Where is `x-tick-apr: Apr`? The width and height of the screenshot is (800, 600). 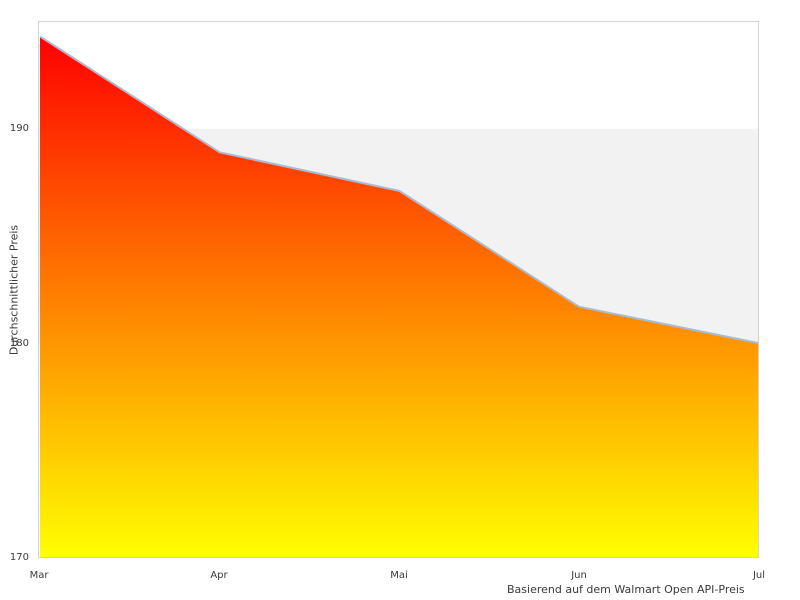
x-tick-apr: Apr is located at coordinates (219, 575).